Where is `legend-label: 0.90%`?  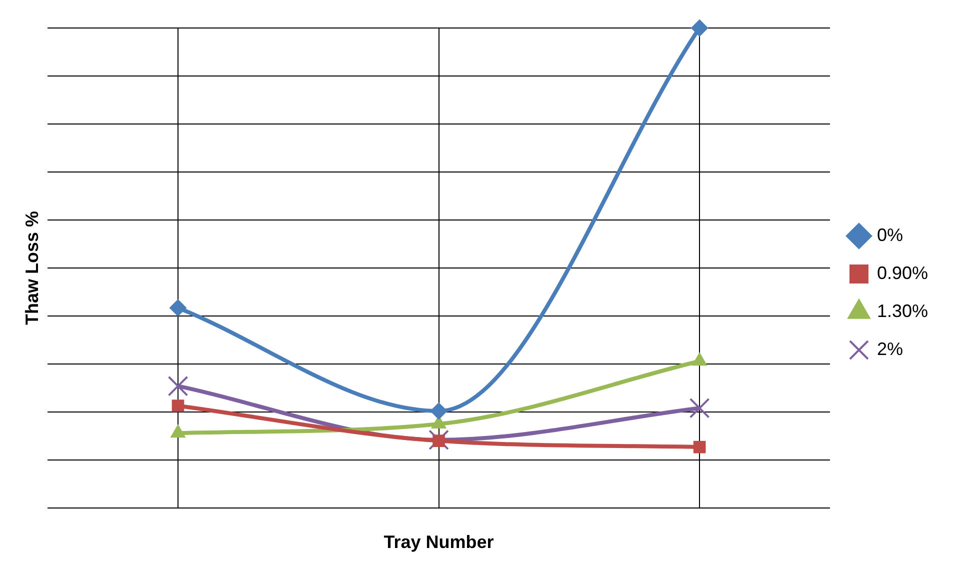 legend-label: 0.90% is located at coordinates (902, 272).